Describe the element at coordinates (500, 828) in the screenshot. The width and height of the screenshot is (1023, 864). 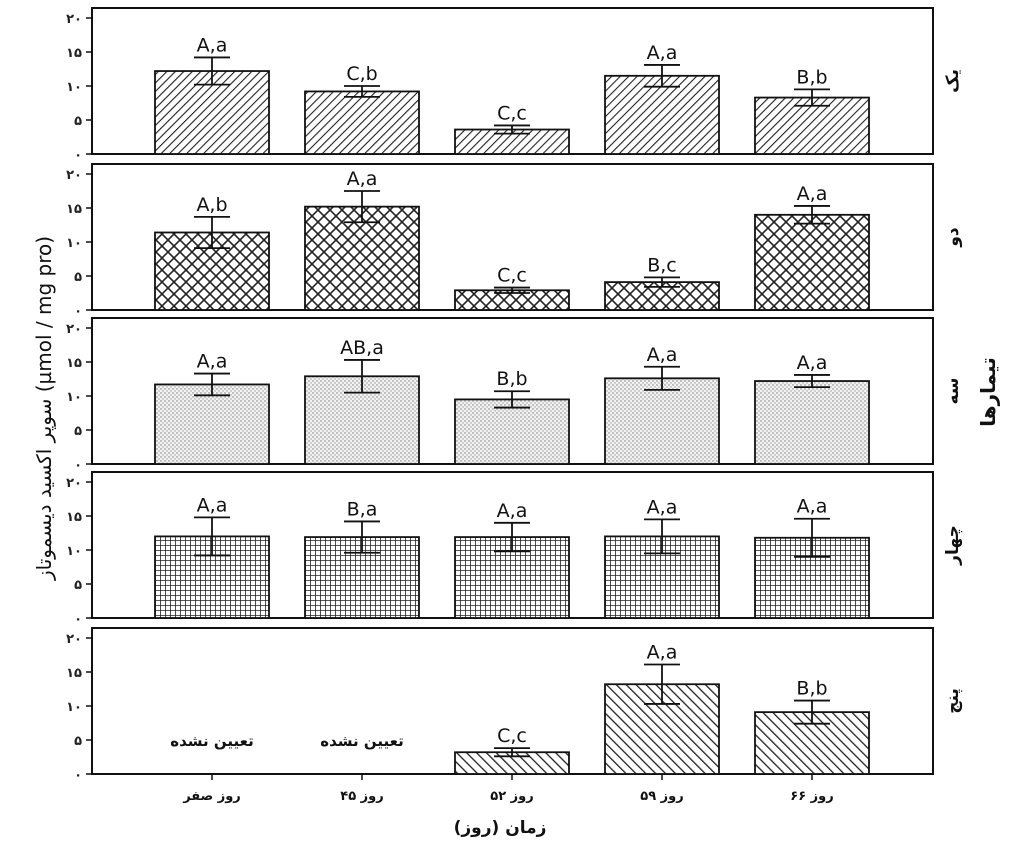
I see `x-axis-title: زمان (روز)` at that location.